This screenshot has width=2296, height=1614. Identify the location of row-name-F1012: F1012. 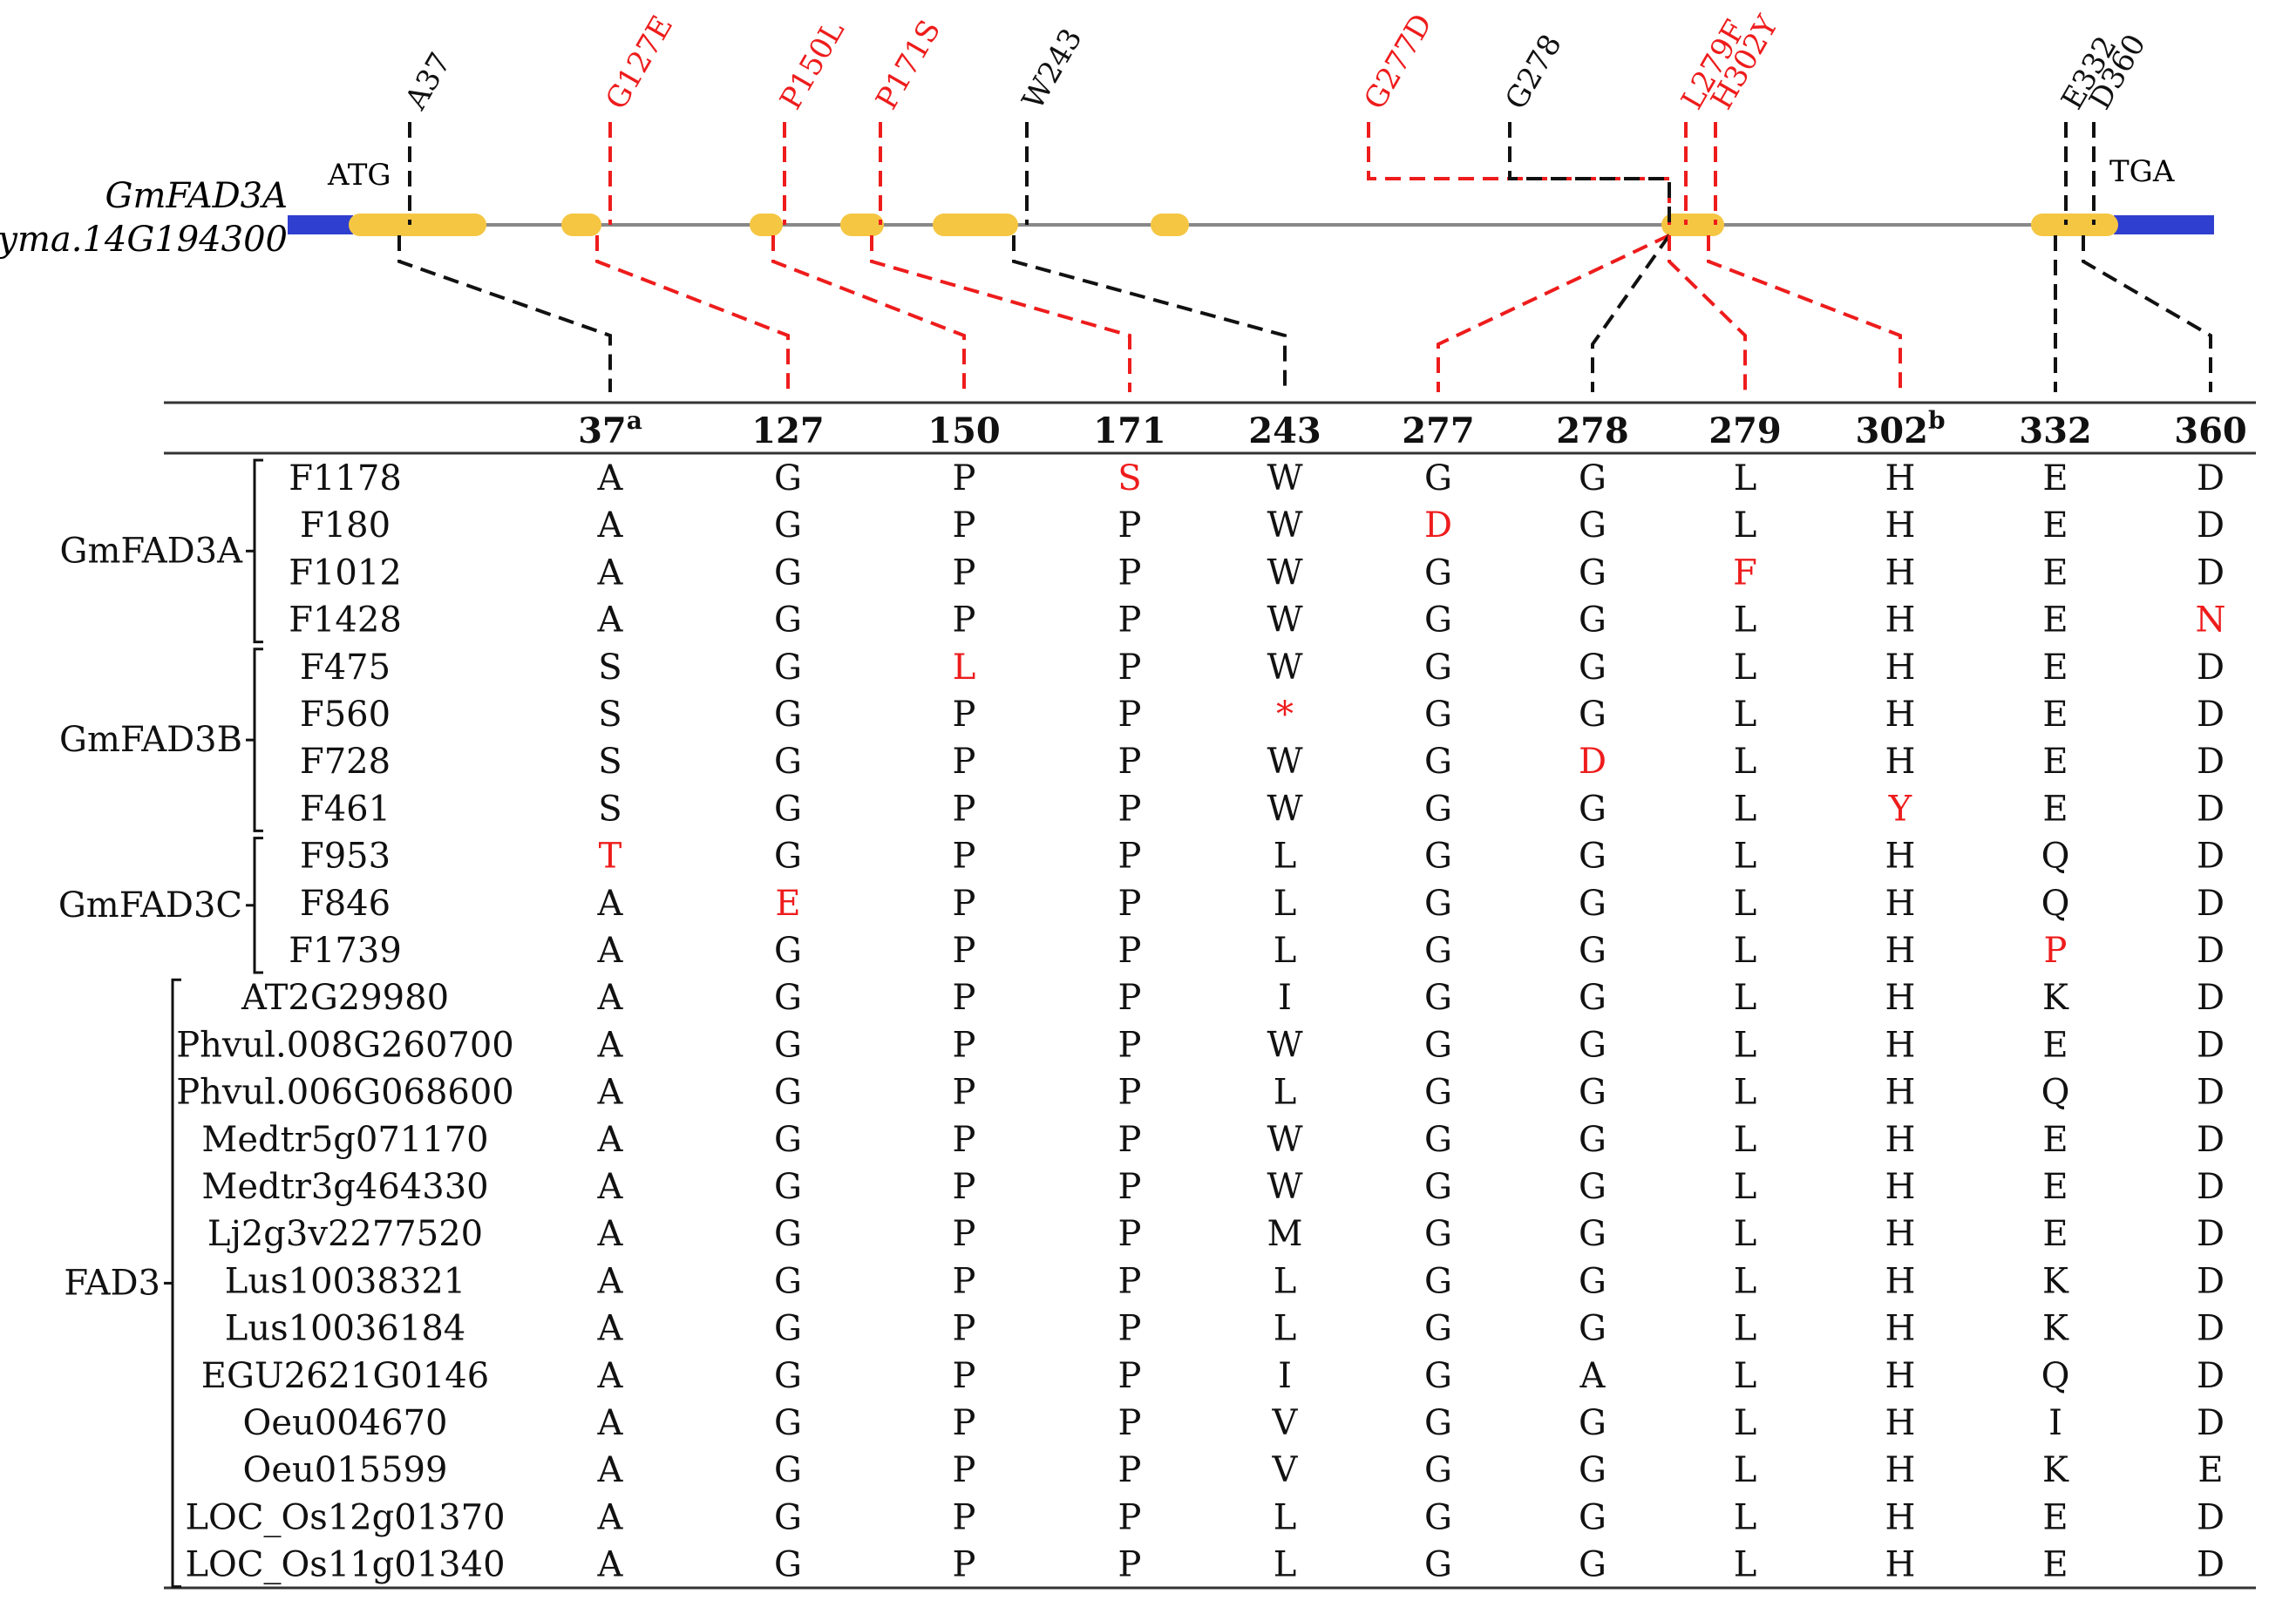
(345, 573).